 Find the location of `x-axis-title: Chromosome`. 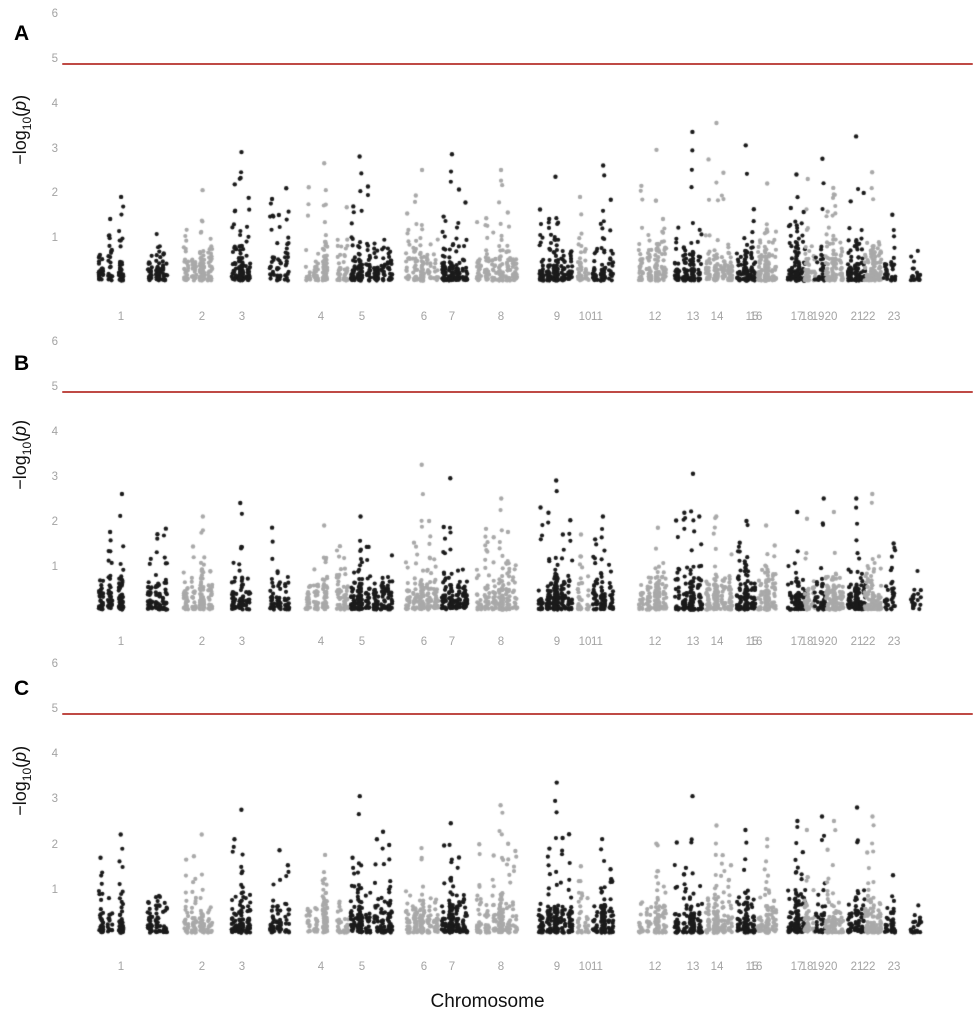

x-axis-title: Chromosome is located at coordinates (487, 1001).